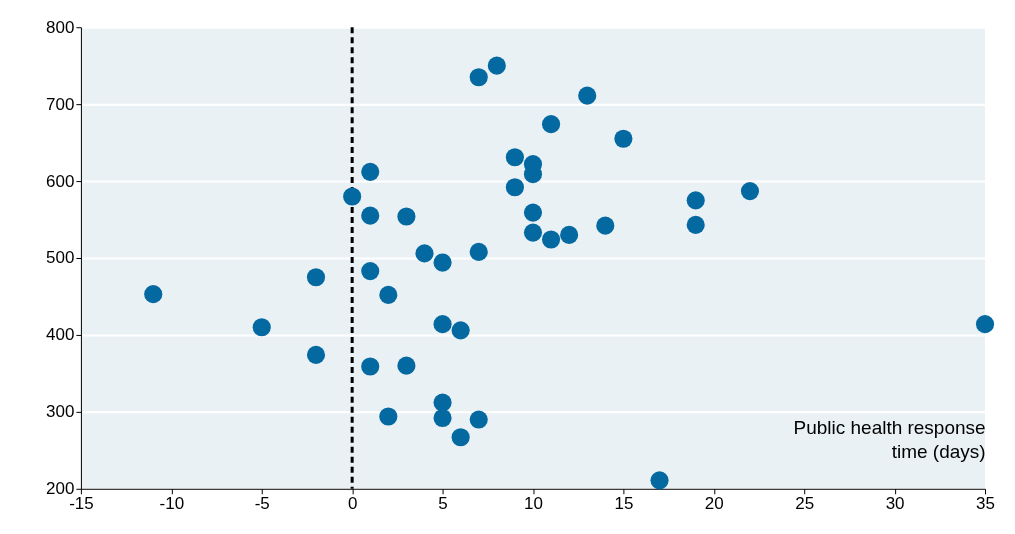  Describe the element at coordinates (262, 504) in the screenshot. I see `x-tick-label: -5` at that location.